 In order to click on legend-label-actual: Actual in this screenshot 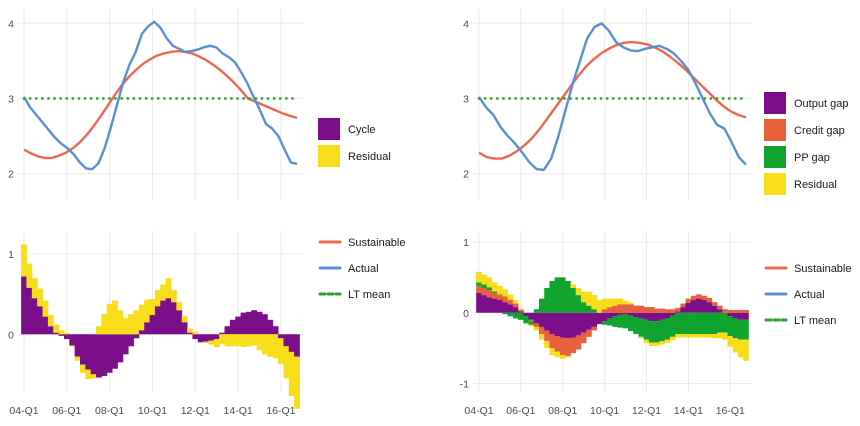, I will do `click(363, 269)`.